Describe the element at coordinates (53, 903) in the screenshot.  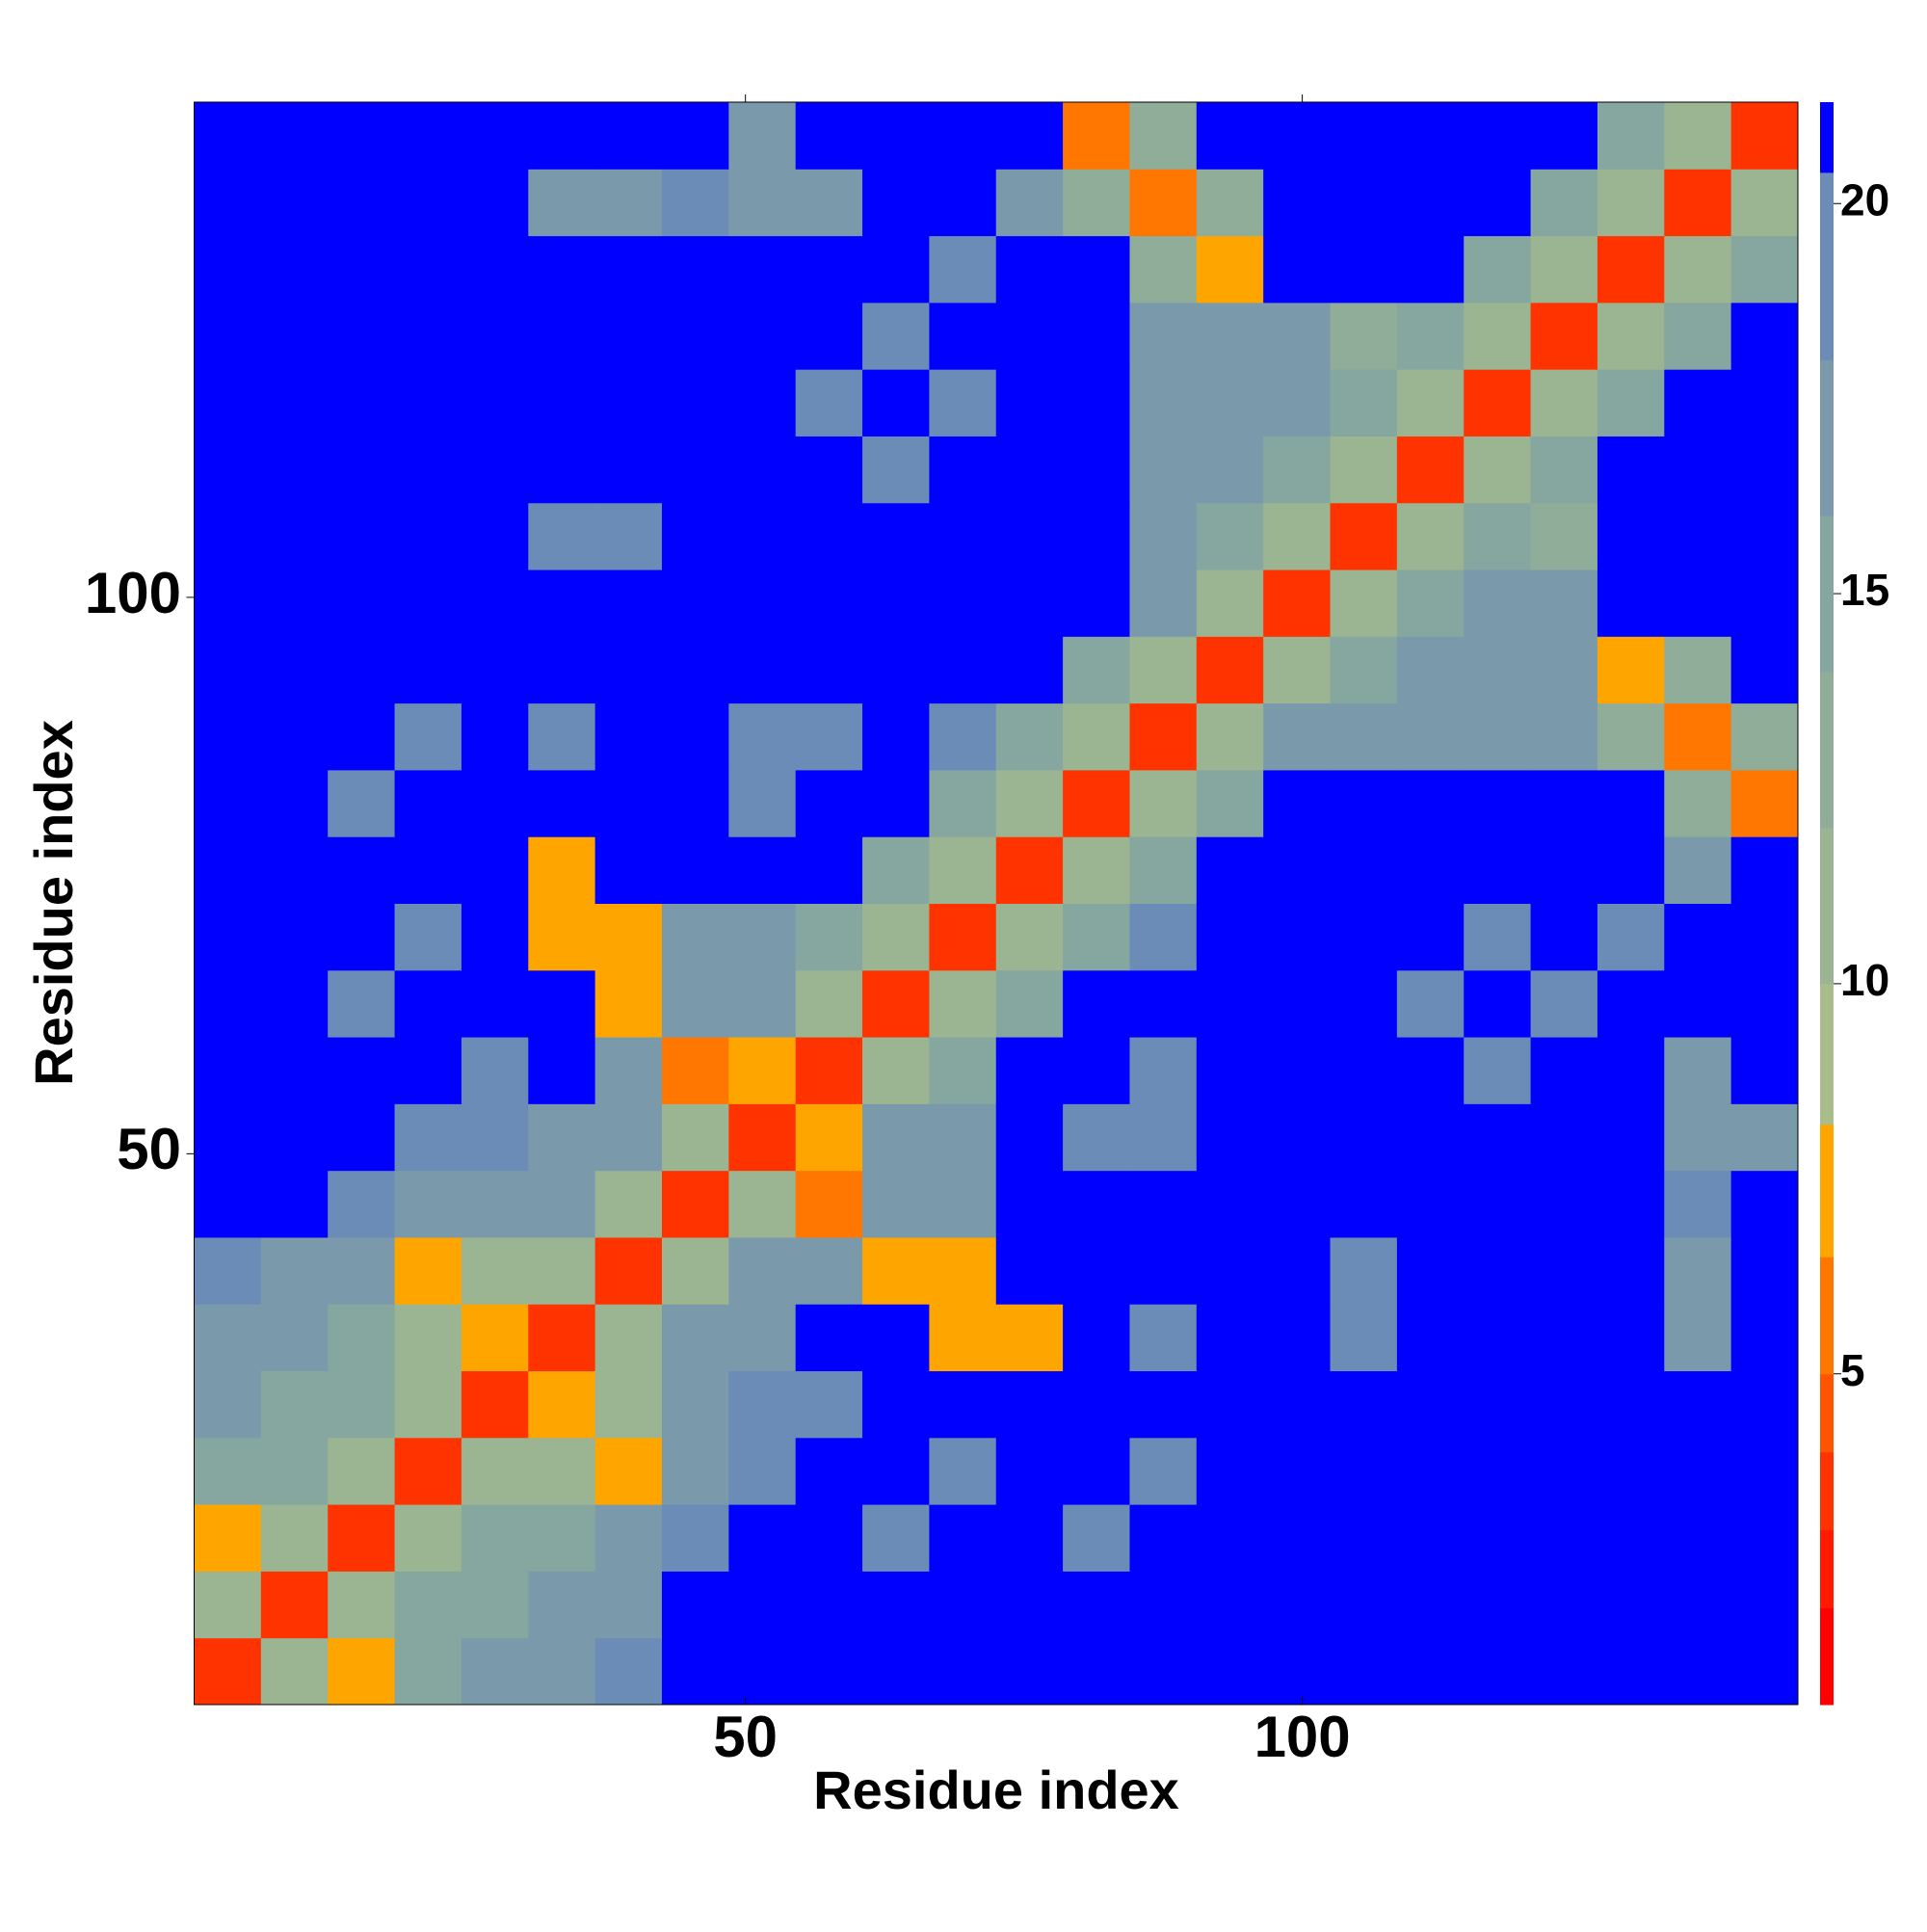
I see `y-axis-title: Residue index` at that location.